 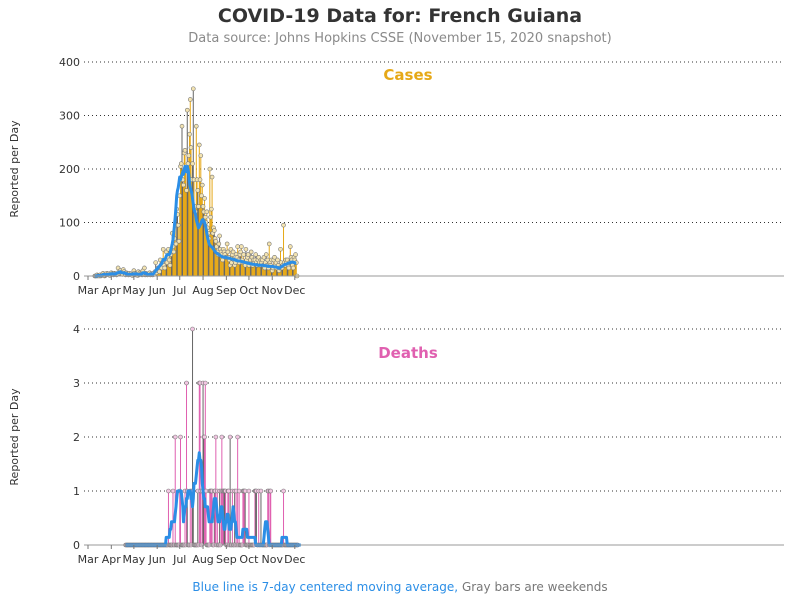 I want to click on cases-x-tick-label: May, so click(x=133, y=290).